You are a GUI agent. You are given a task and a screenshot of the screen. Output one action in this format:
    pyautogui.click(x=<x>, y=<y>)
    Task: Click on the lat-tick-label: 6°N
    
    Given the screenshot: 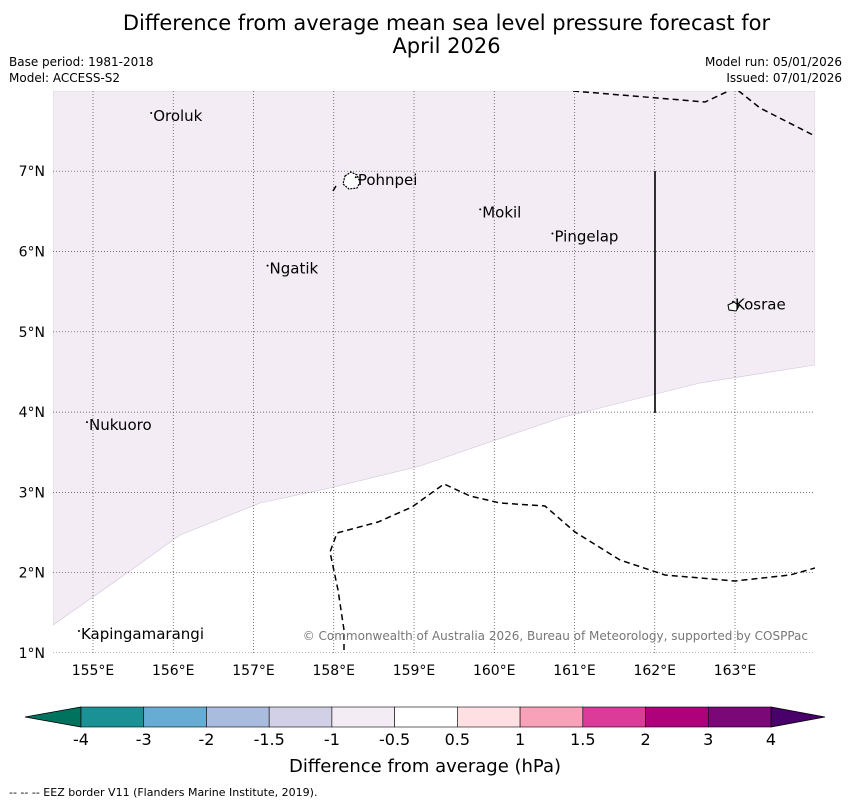 What is the action you would take?
    pyautogui.click(x=32, y=253)
    